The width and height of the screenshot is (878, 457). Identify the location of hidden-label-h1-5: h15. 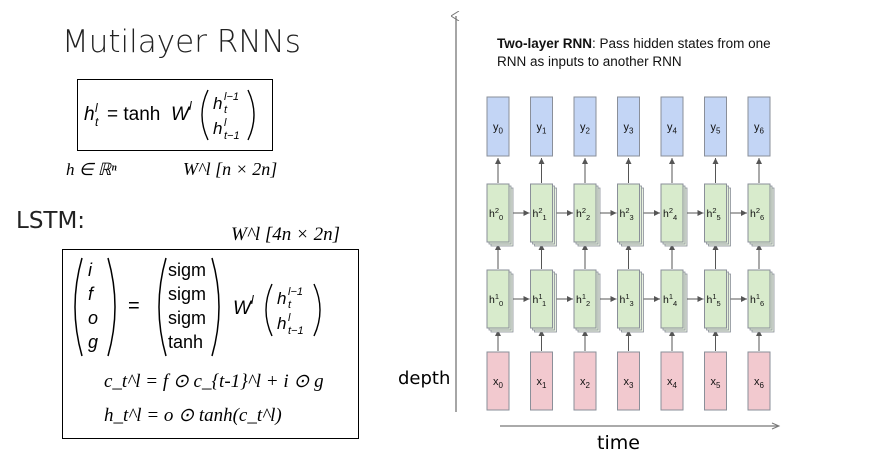
(714, 300).